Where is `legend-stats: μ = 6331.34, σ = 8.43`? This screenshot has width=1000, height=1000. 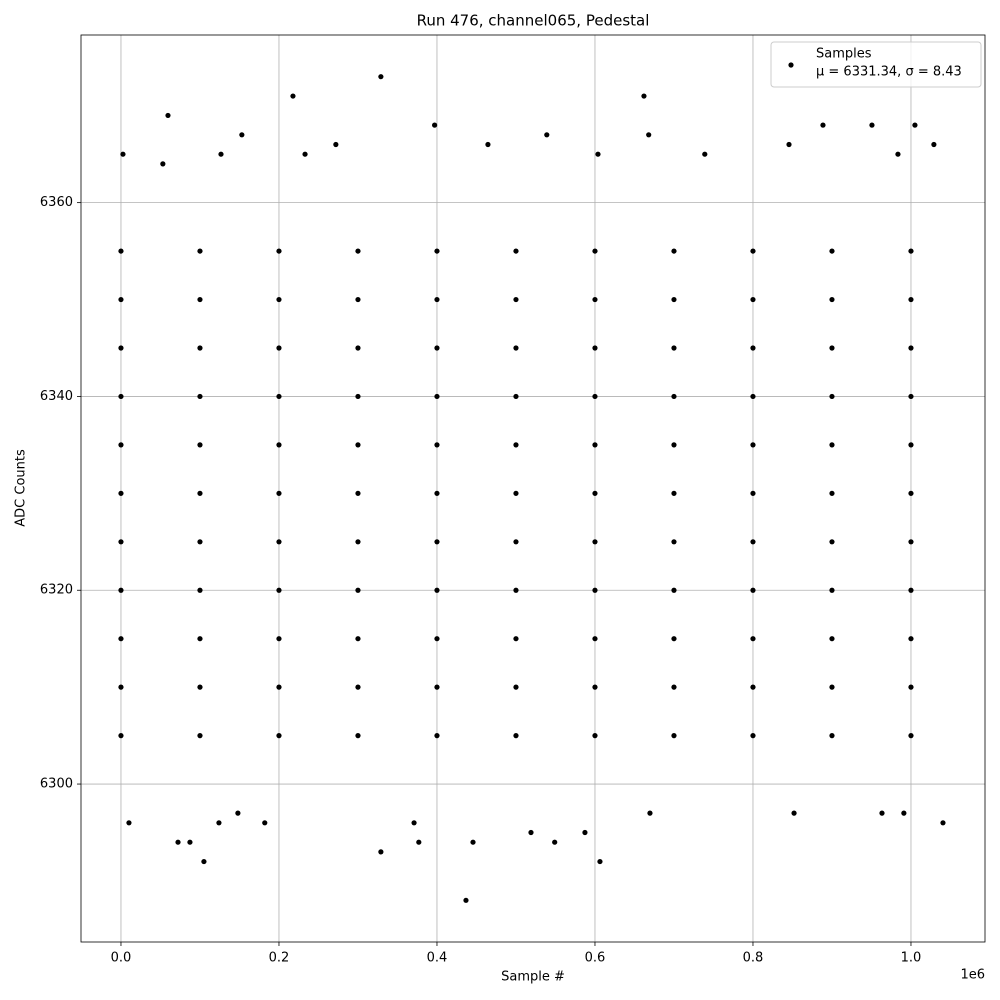
legend-stats: μ = 6331.34, σ = 8.43 is located at coordinates (889, 72).